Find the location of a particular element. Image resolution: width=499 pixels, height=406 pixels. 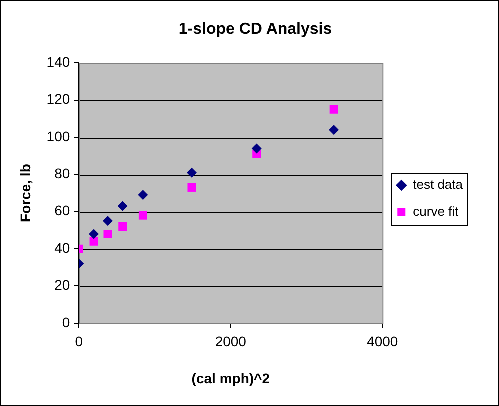

x-axis-title: (cal mph)^2 is located at coordinates (231, 378).